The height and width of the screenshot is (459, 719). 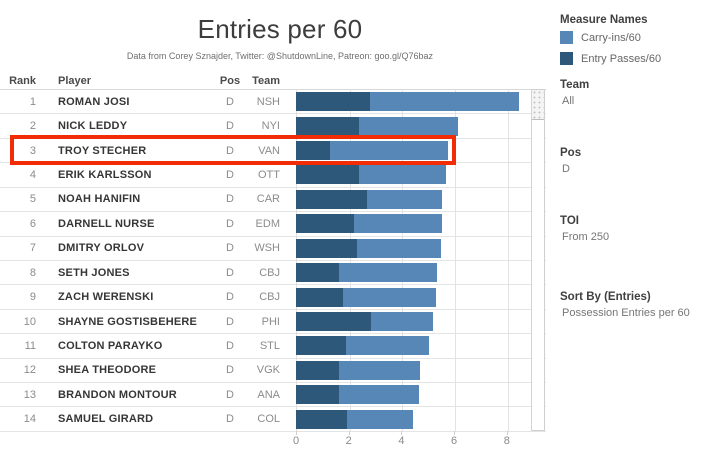 I want to click on filter-toi-value: From 250, so click(x=586, y=237).